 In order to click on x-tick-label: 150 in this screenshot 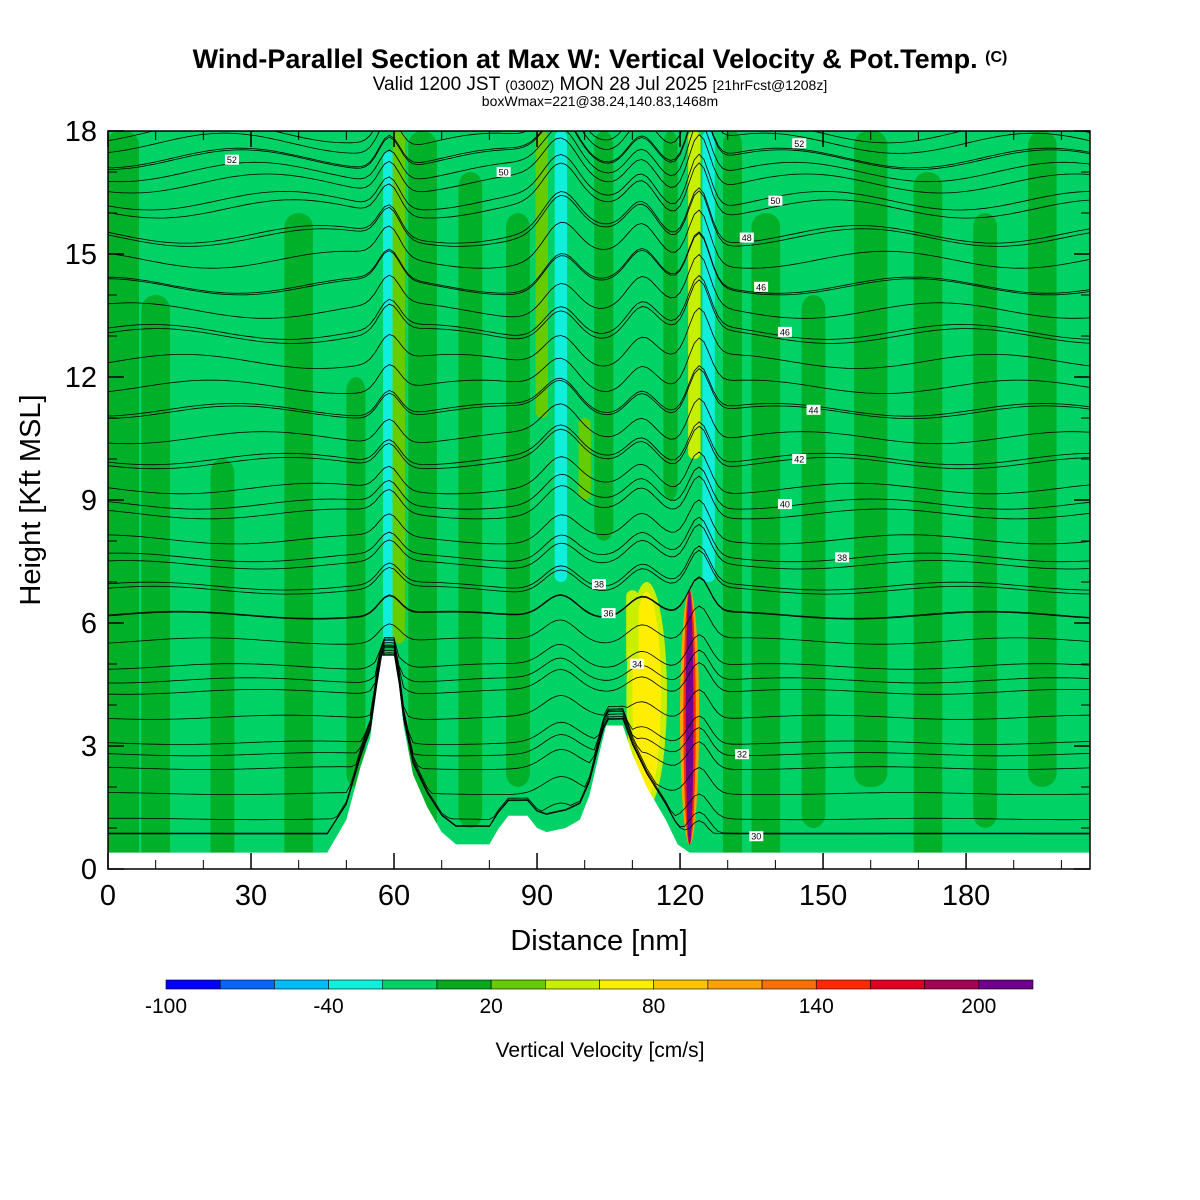, I will do `click(823, 896)`.